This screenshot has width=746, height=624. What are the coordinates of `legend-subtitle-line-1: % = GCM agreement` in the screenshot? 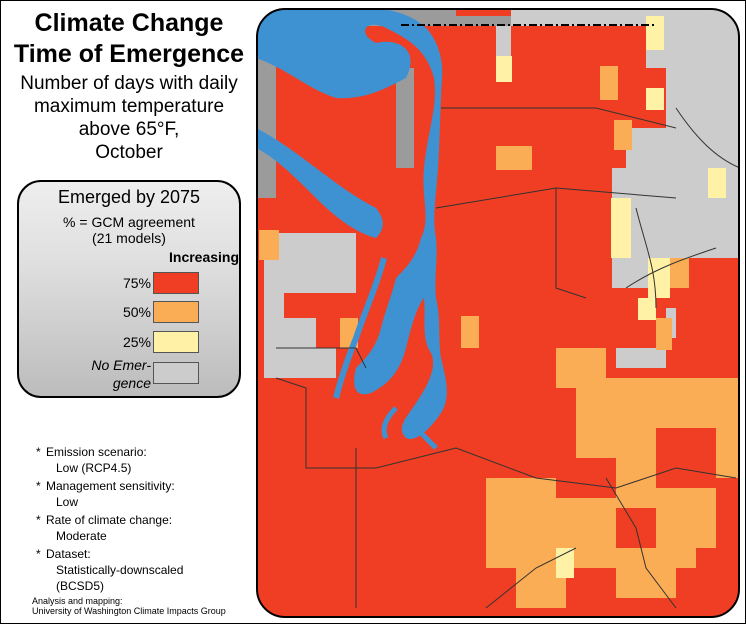 It's located at (129, 222).